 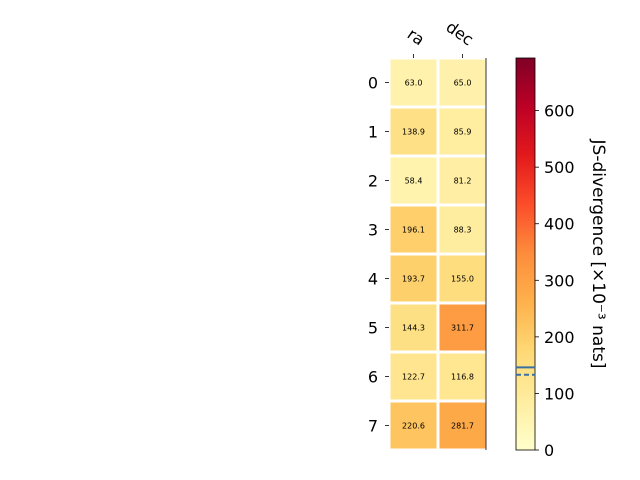 What do you see at coordinates (378, 255) in the screenshot?
I see `row-axis: 0 1 2 3 4 5 6 7` at bounding box center [378, 255].